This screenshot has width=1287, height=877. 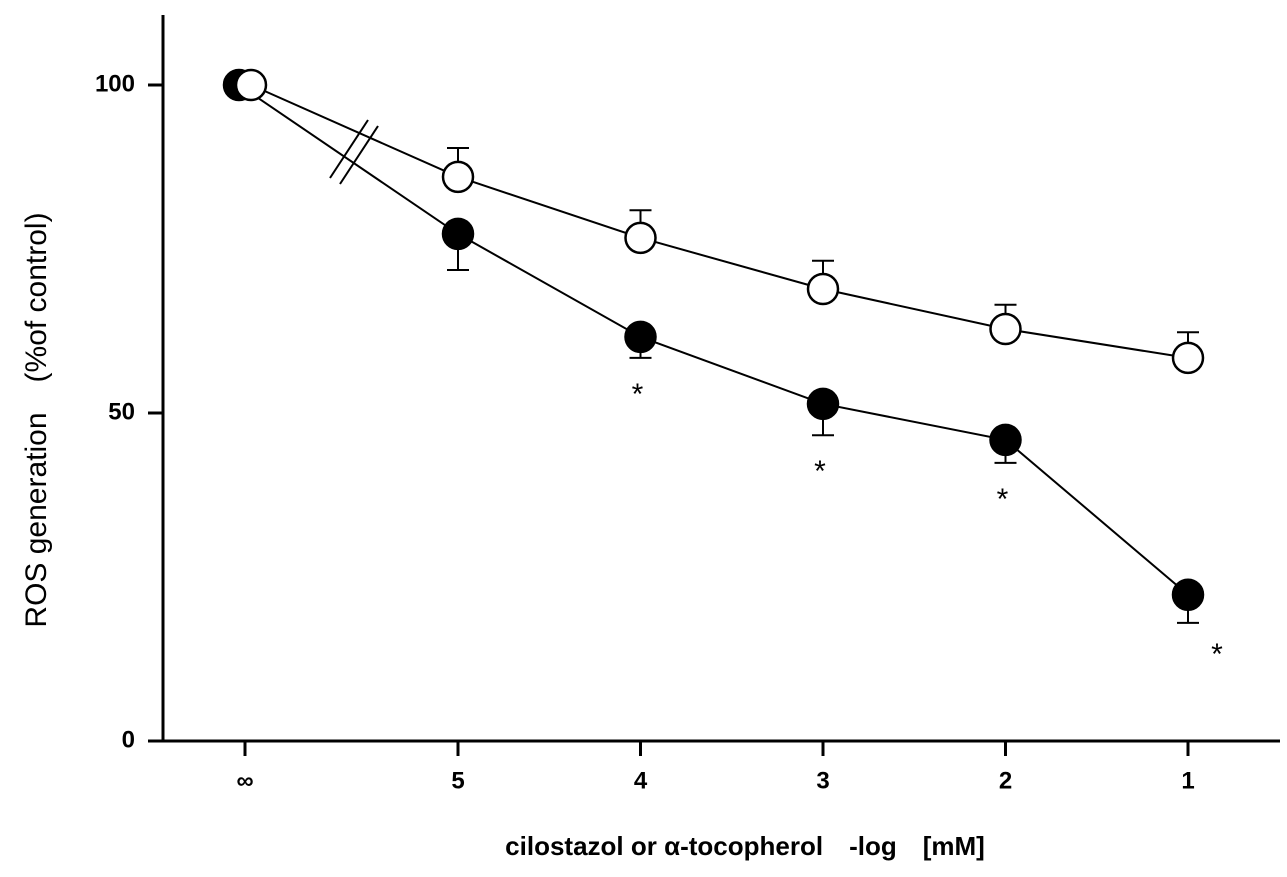 What do you see at coordinates (641, 780) in the screenshot?
I see `x-tick-label: 4` at bounding box center [641, 780].